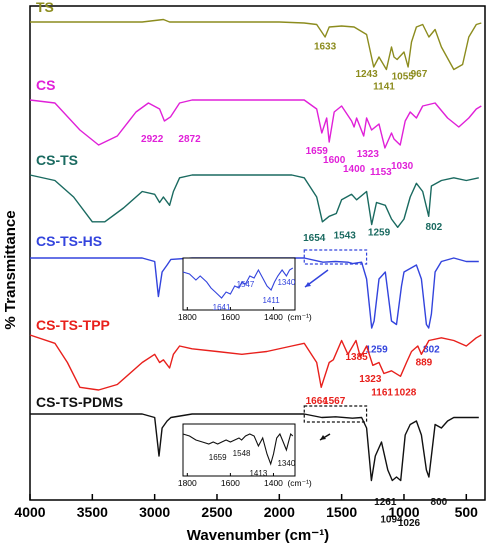  Describe the element at coordinates (73, 325) in the screenshot. I see `series-name: CS-TS-TPP` at that location.